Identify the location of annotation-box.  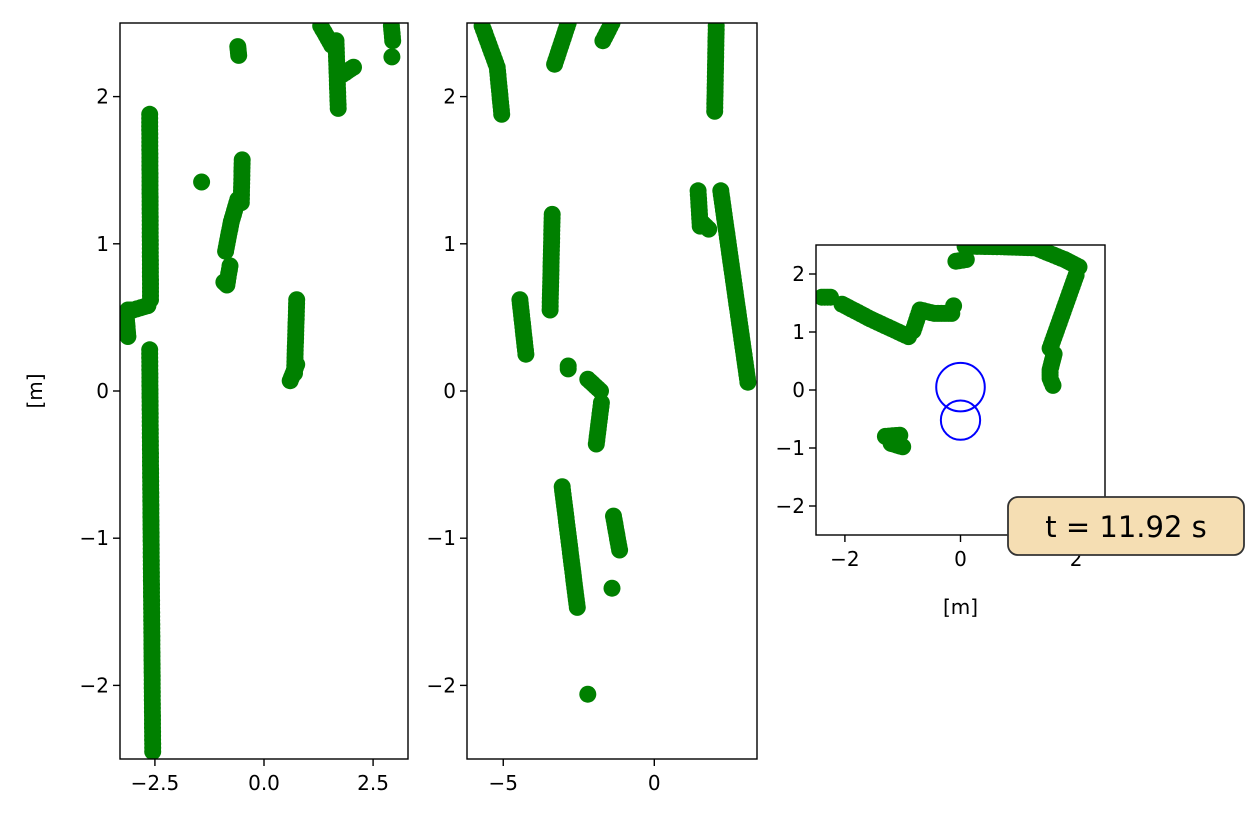
(1126, 526).